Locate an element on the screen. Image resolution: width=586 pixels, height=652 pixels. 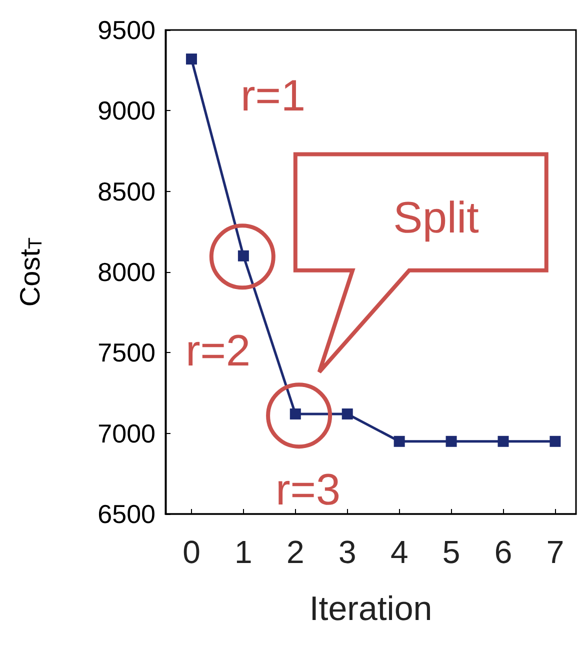
annotation: r=1 is located at coordinates (273, 96).